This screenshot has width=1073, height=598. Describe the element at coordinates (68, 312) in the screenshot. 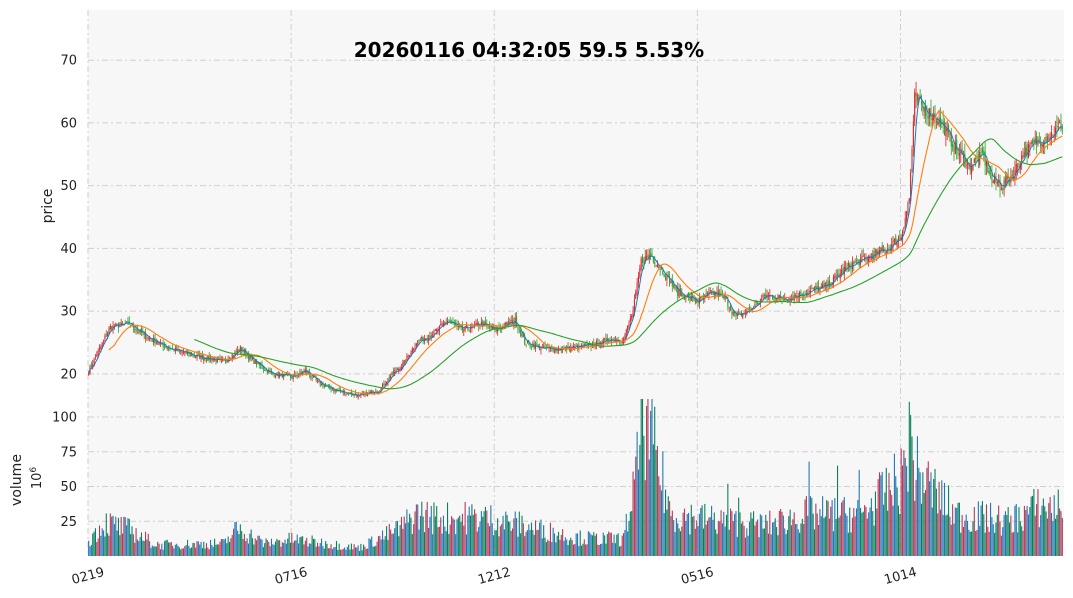

I see `price-tick-label: 30` at that location.